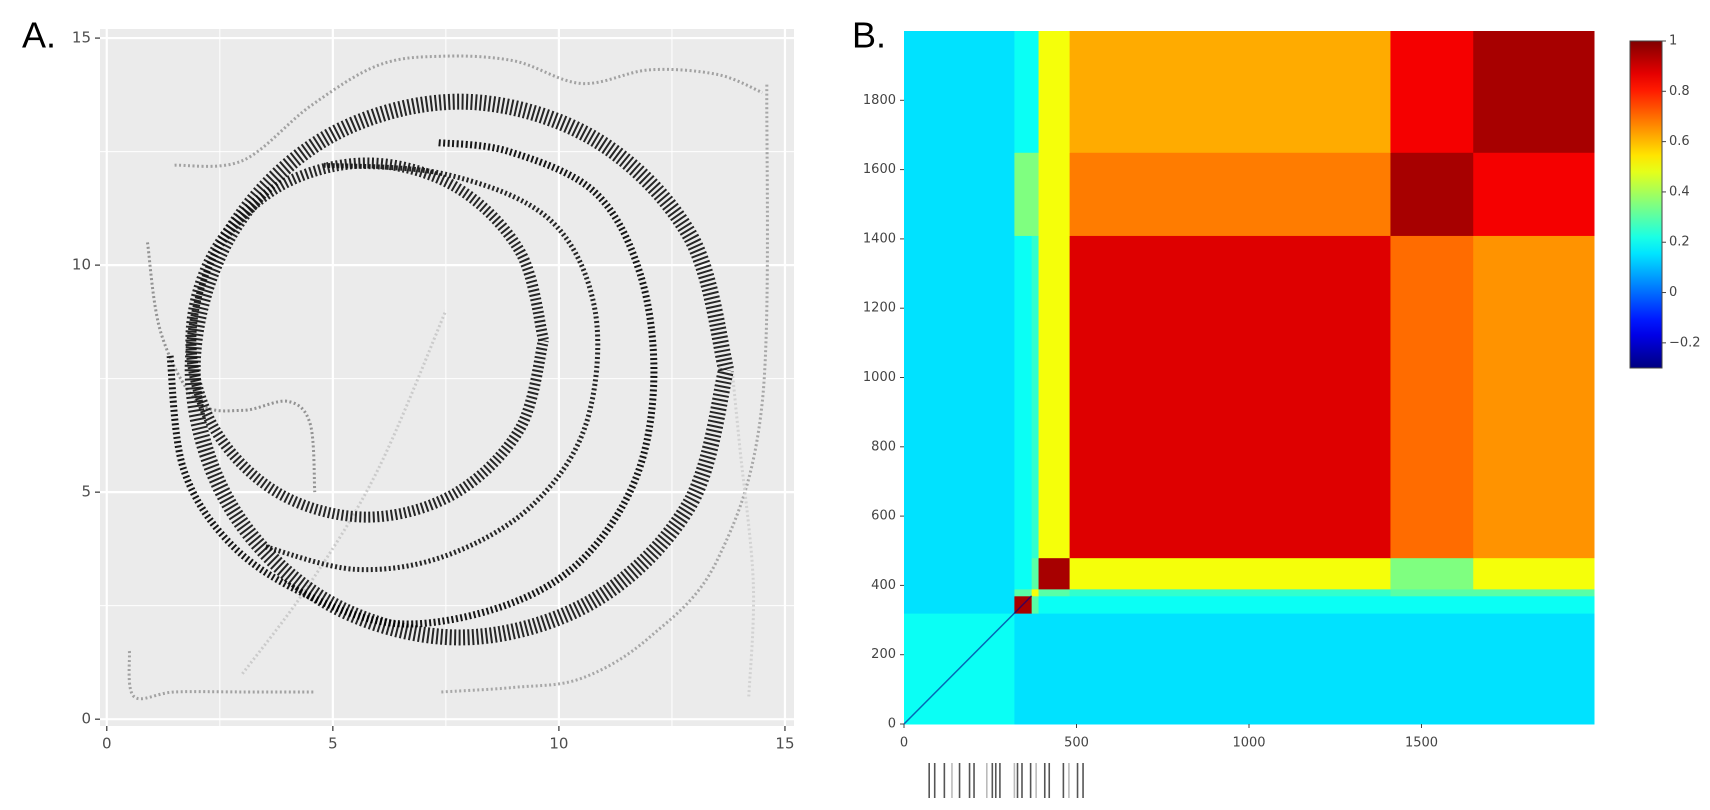 The width and height of the screenshot is (1710, 810). Describe the element at coordinates (1679, 191) in the screenshot. I see `colorbar-label: 0.4` at that location.